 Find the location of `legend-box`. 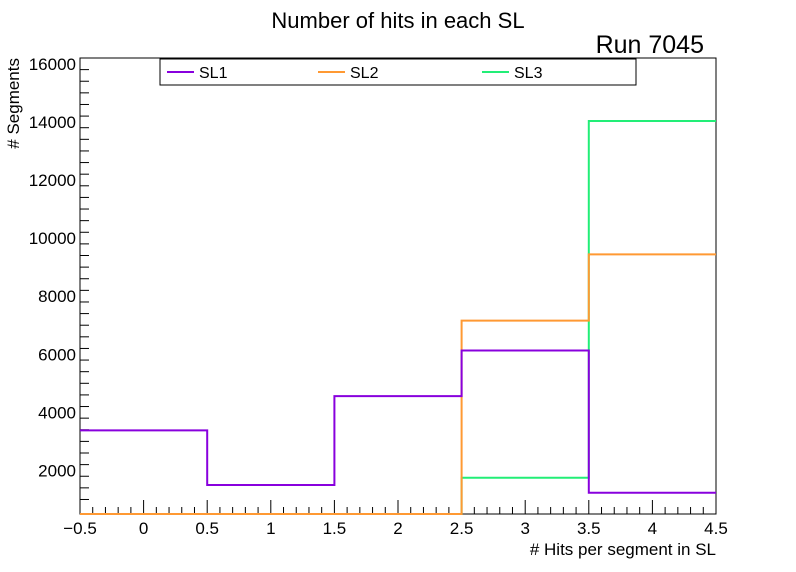

legend-box is located at coordinates (398, 72).